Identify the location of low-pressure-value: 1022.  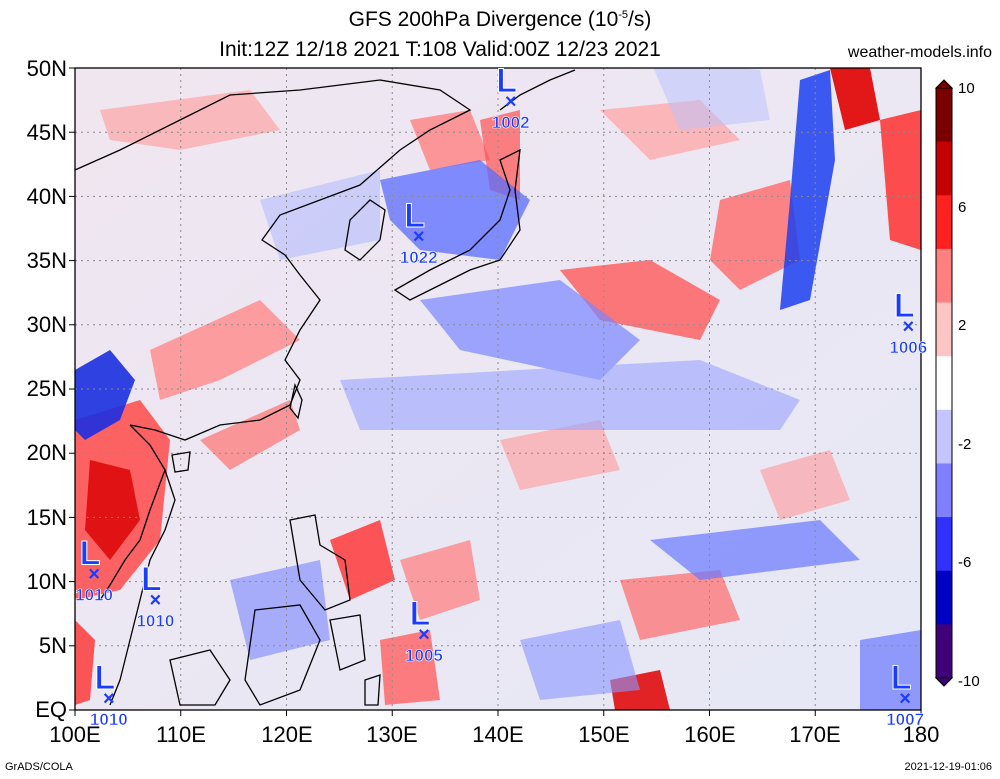
(419, 257).